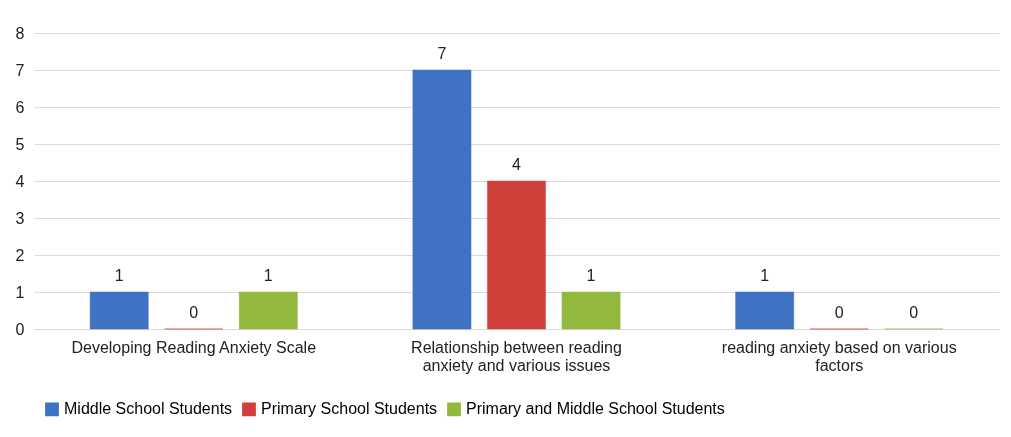 Image resolution: width=1011 pixels, height=437 pixels. What do you see at coordinates (148, 409) in the screenshot?
I see `legend-label: Middle School Students` at bounding box center [148, 409].